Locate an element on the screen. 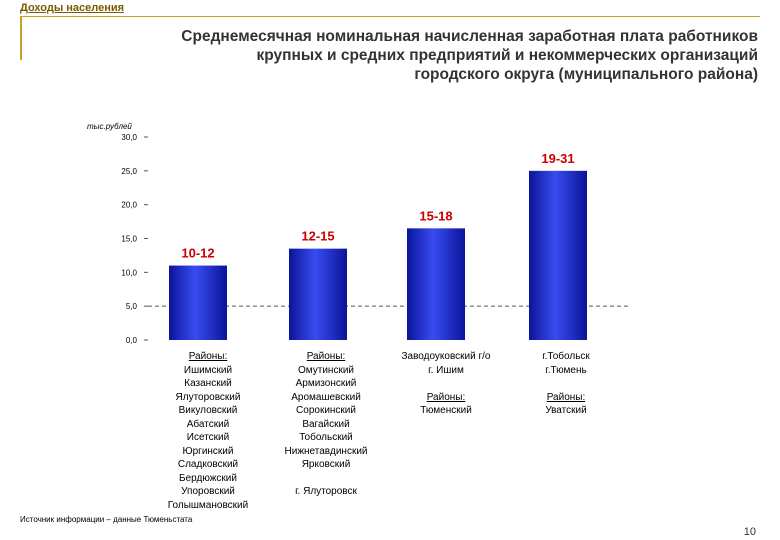  group-2-item: Вагайский is located at coordinates (326, 424).